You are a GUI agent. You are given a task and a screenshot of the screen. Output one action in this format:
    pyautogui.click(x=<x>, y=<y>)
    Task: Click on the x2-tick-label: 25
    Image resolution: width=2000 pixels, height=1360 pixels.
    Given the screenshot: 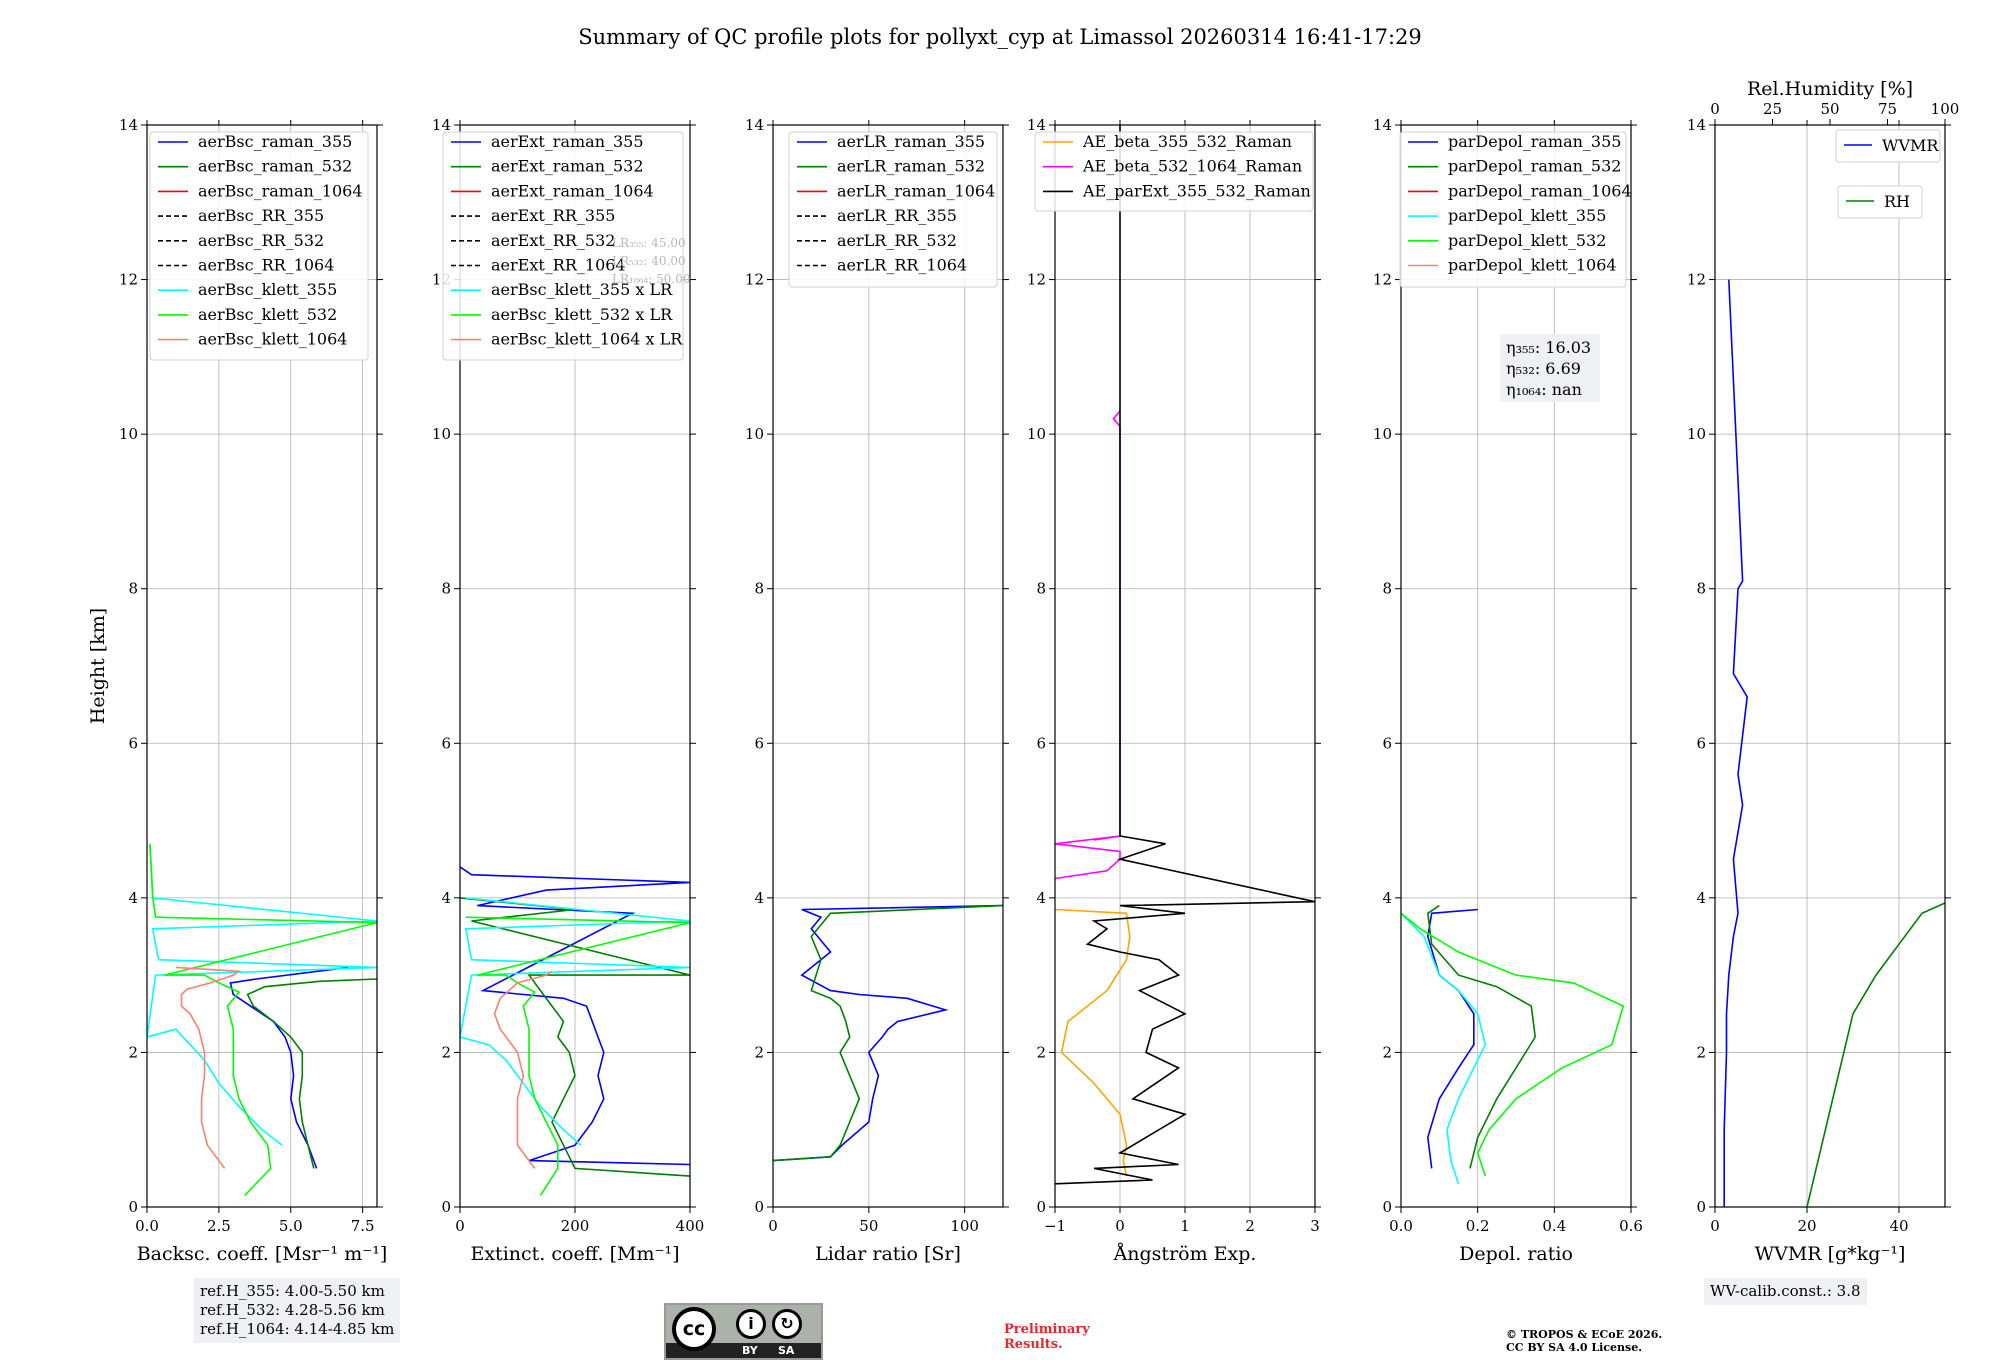 What is the action you would take?
    pyautogui.click(x=1772, y=109)
    